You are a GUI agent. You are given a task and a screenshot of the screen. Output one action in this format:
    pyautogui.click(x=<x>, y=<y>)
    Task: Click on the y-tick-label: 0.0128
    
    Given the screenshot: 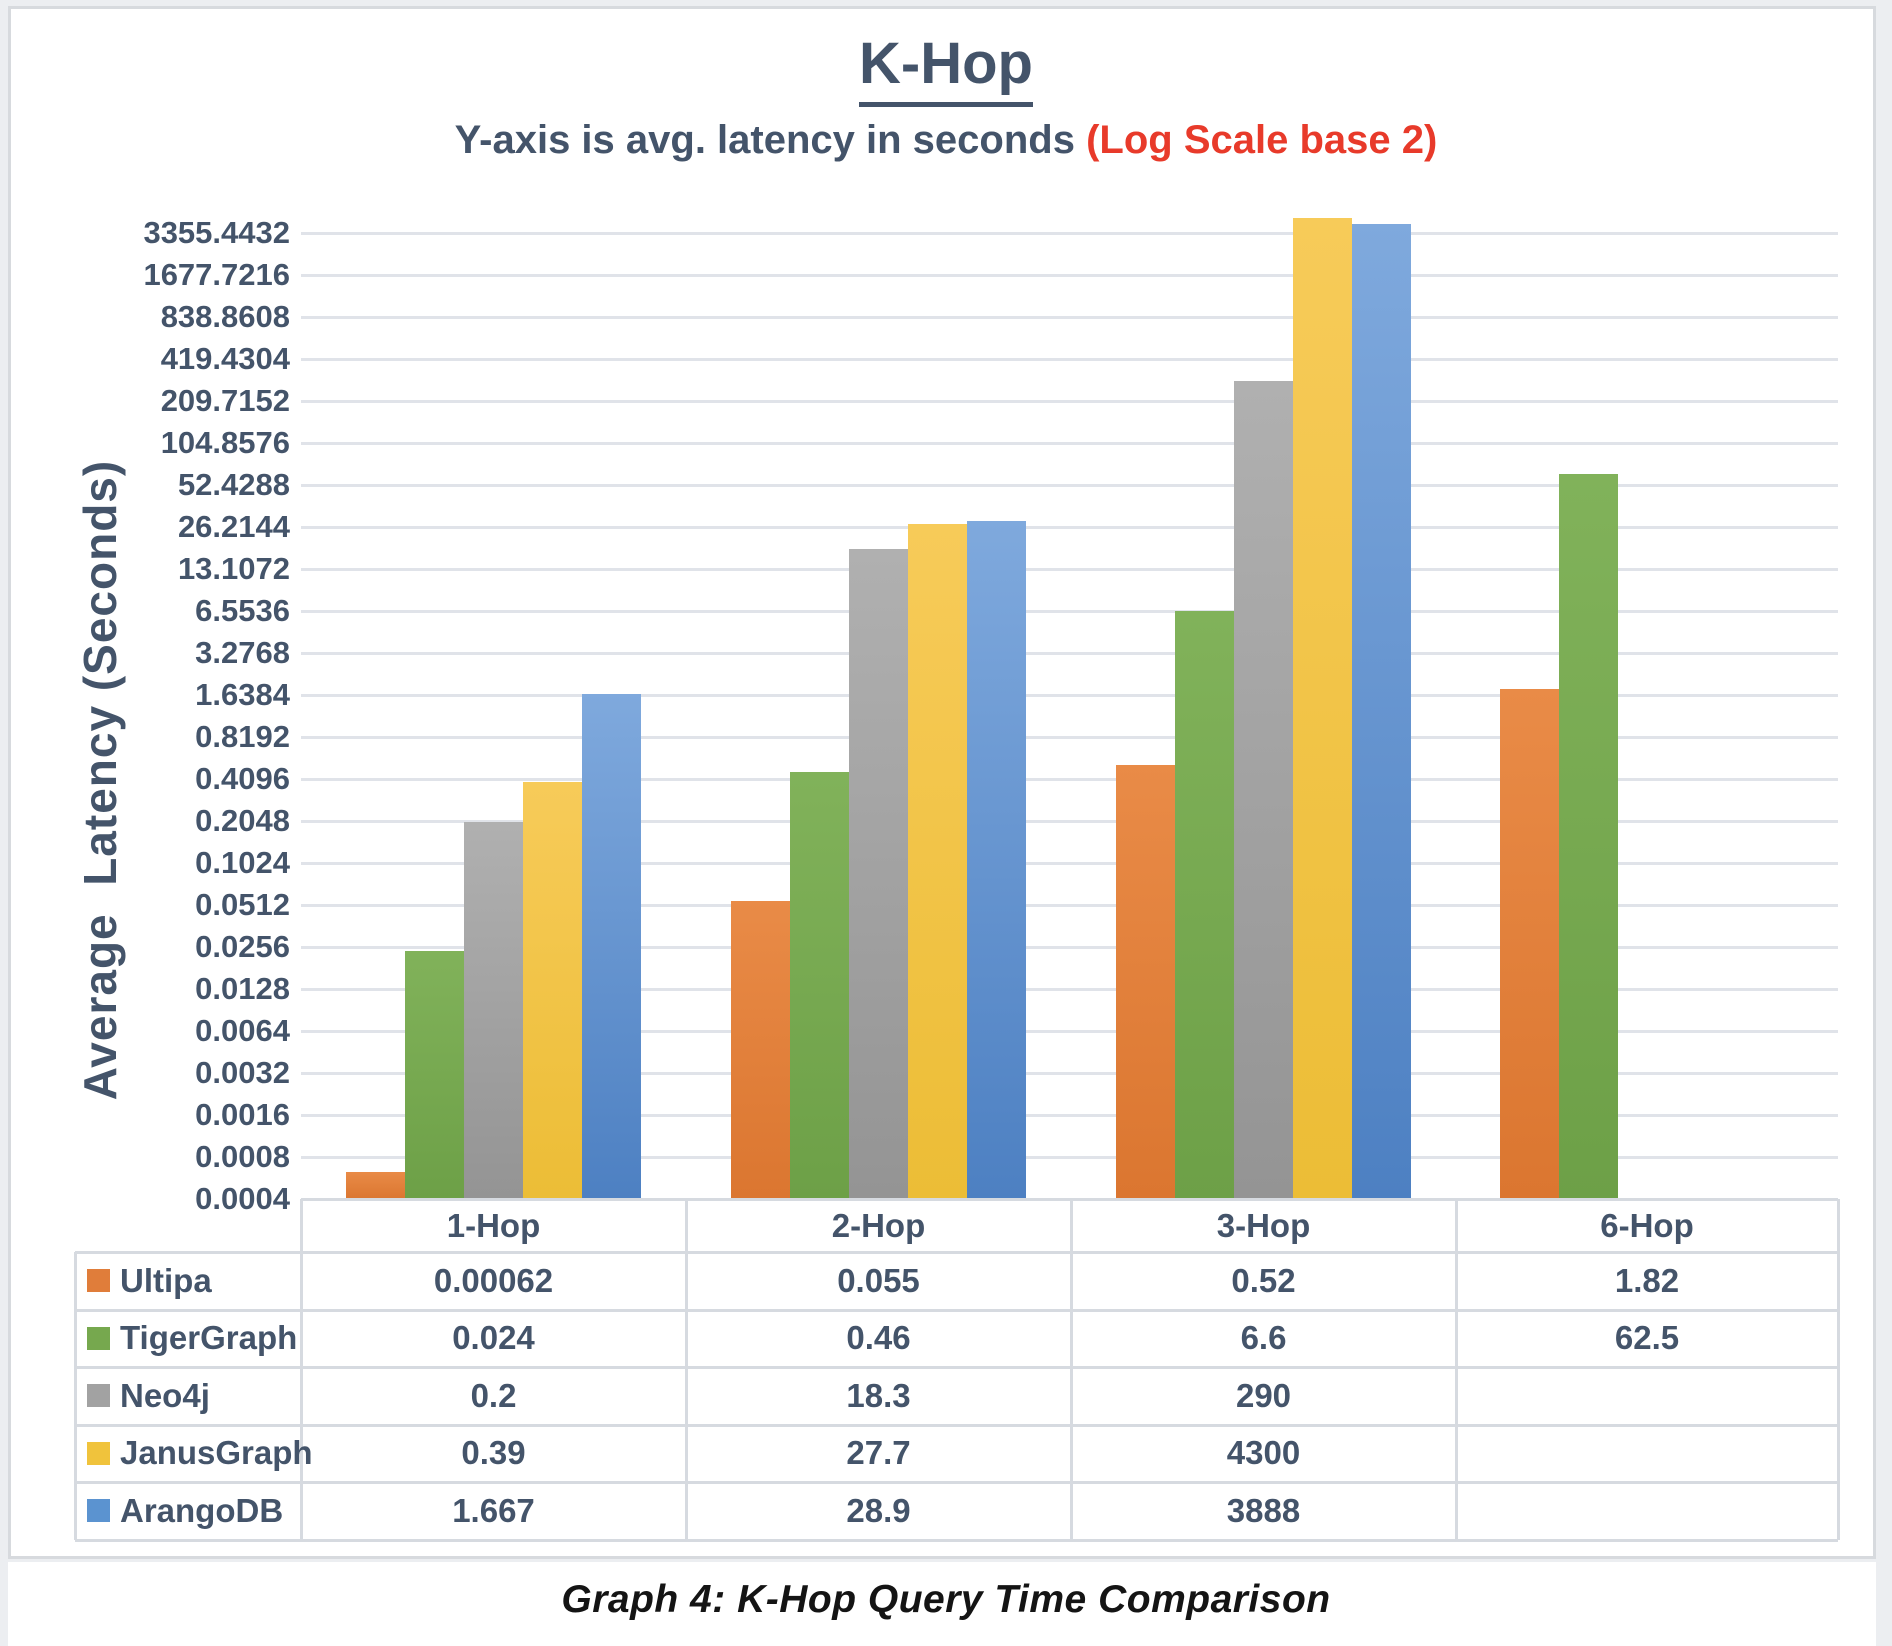 What is the action you would take?
    pyautogui.click(x=242, y=988)
    